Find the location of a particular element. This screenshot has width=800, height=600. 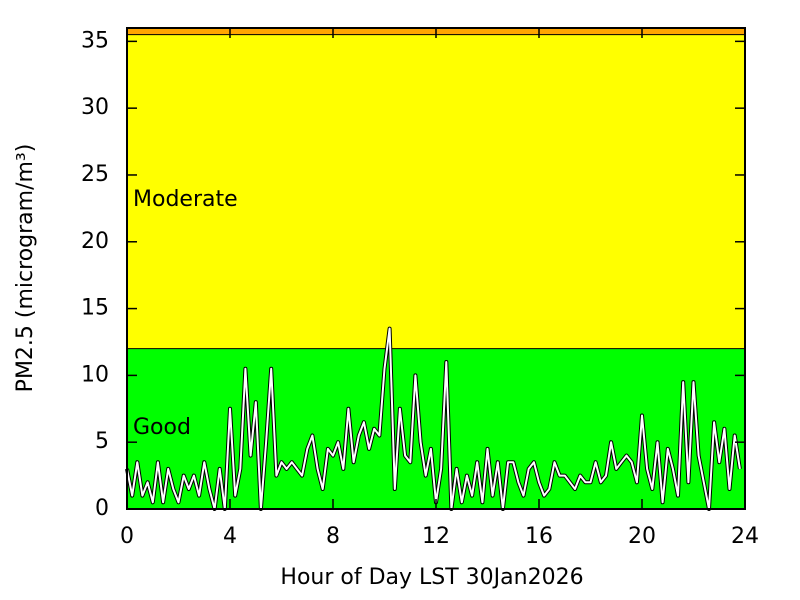

y-tick-label: 0 is located at coordinates (102, 508).